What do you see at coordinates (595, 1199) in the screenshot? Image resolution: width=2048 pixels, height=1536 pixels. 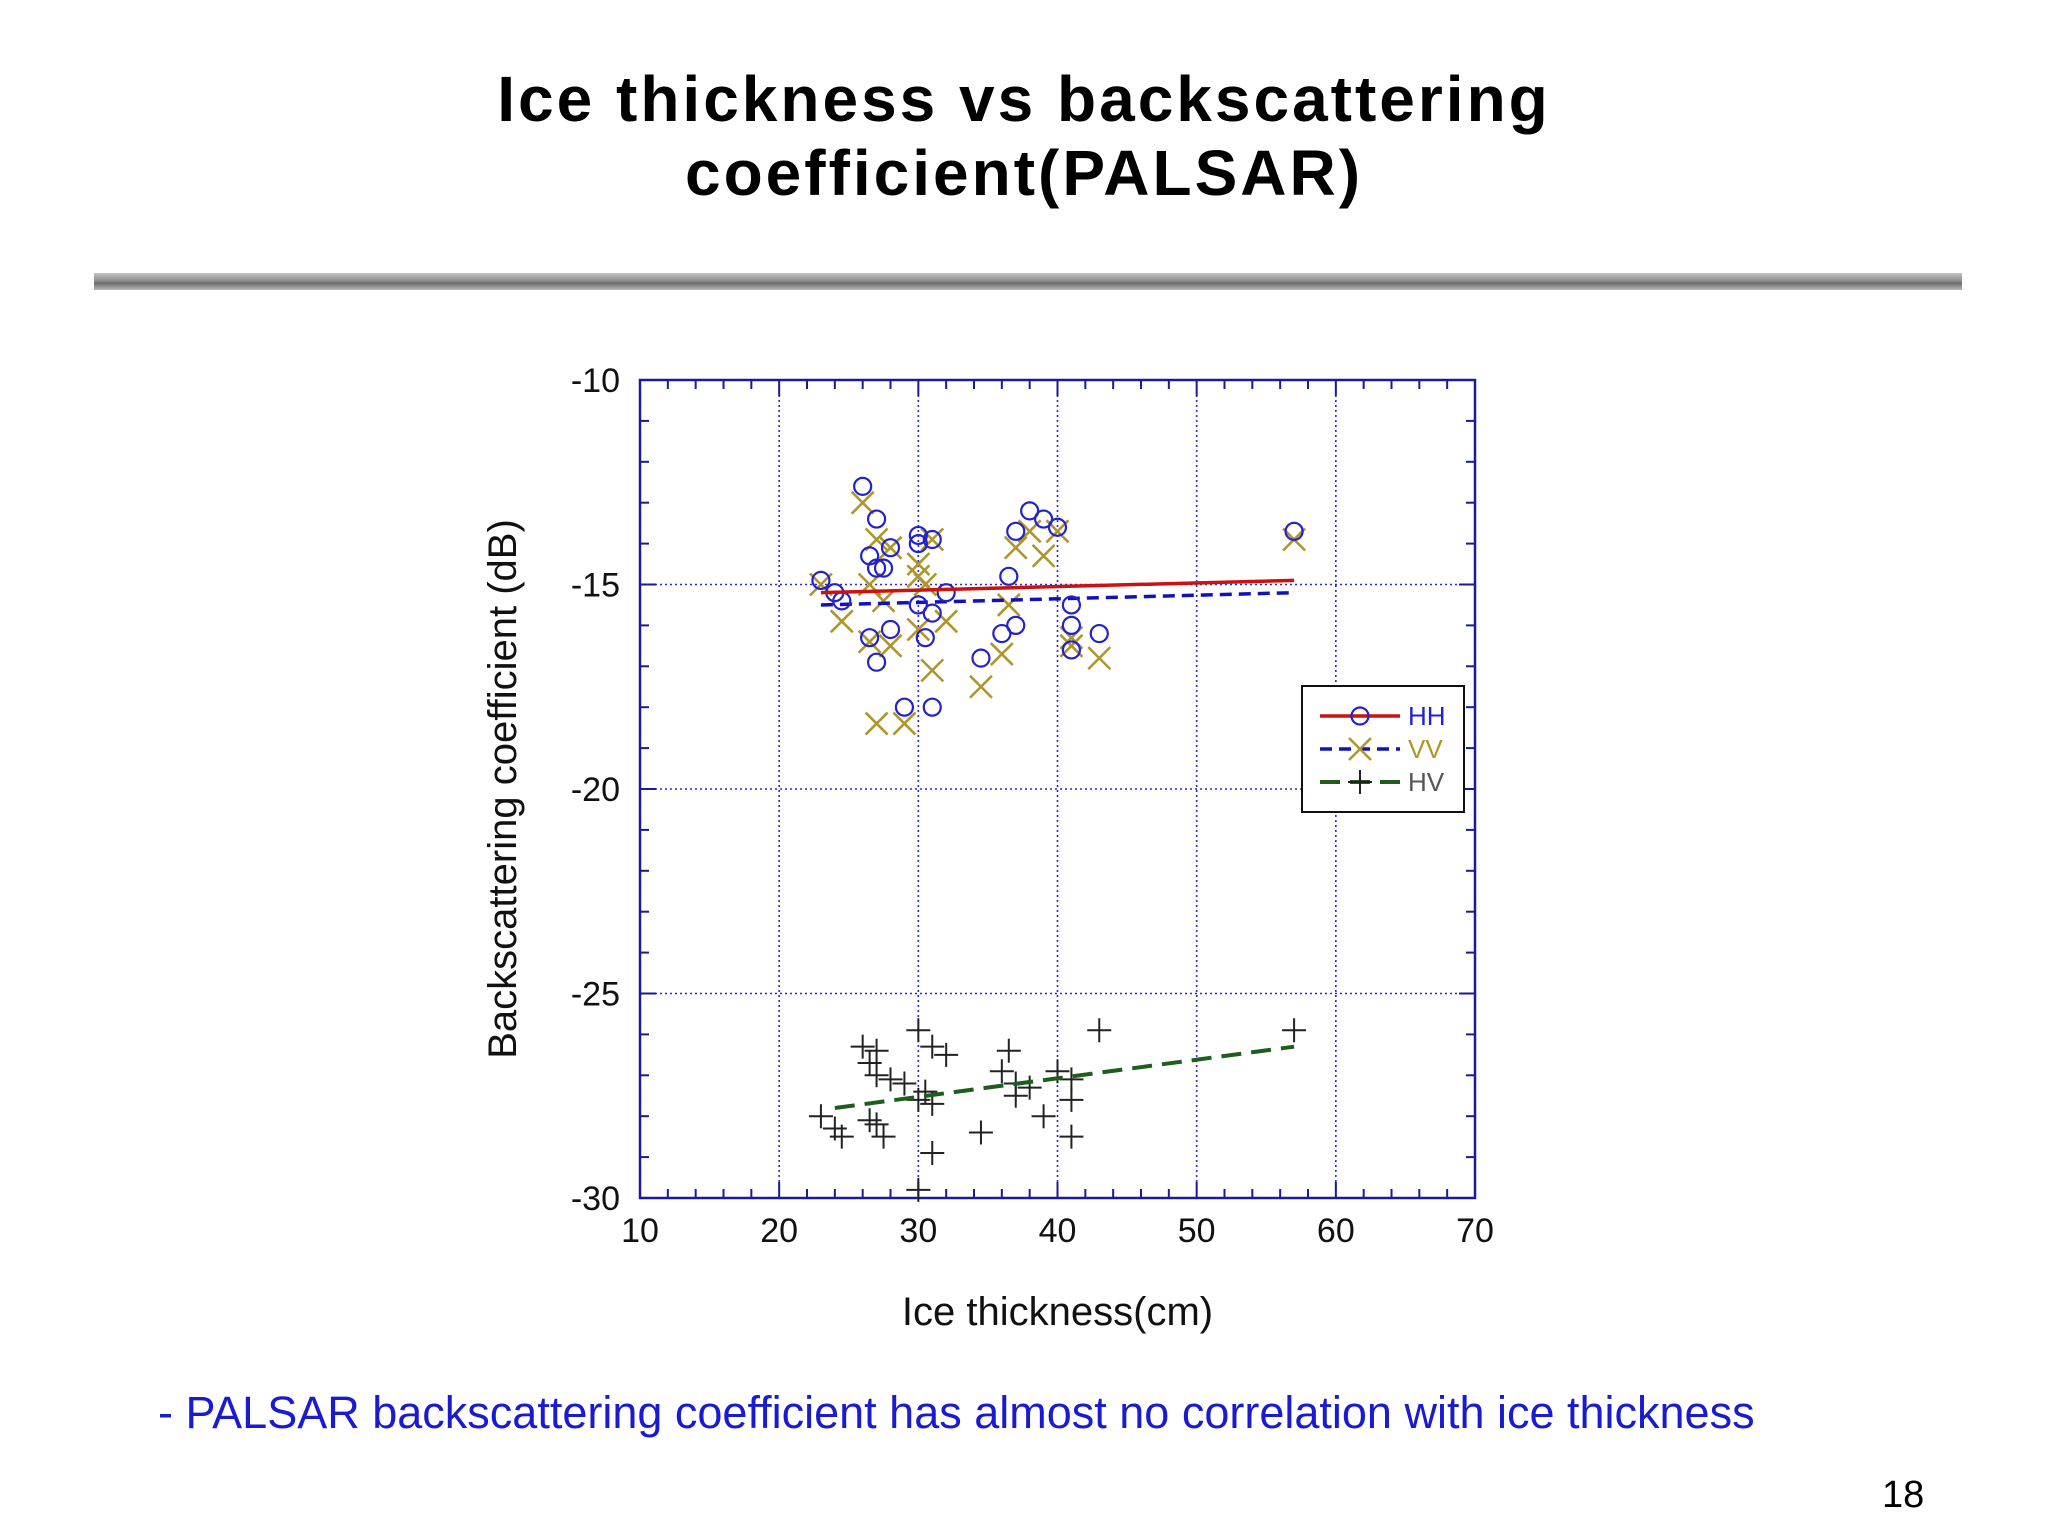 I see `y-tick-label: -30` at bounding box center [595, 1199].